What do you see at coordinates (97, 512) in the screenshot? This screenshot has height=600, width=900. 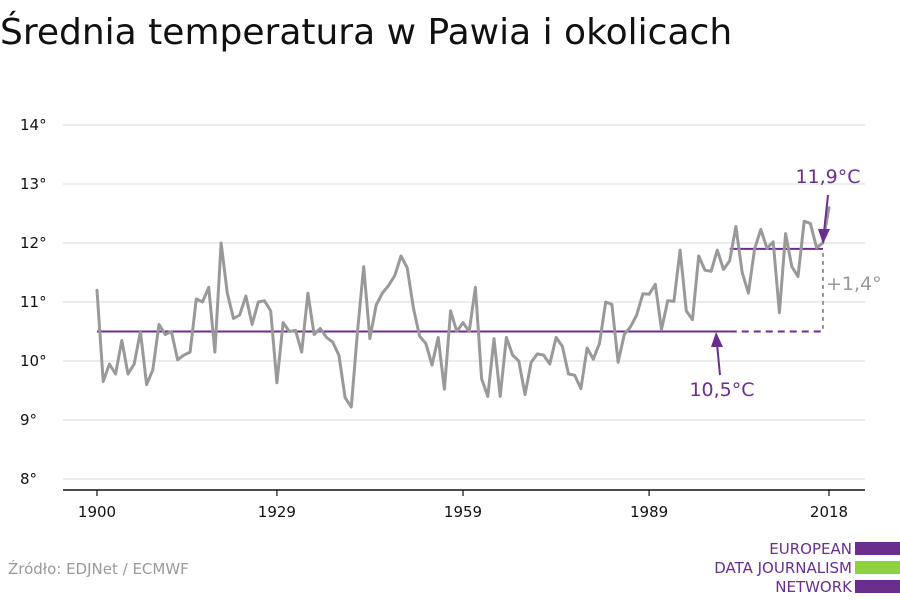 I see `x-tick-label: 1900` at bounding box center [97, 512].